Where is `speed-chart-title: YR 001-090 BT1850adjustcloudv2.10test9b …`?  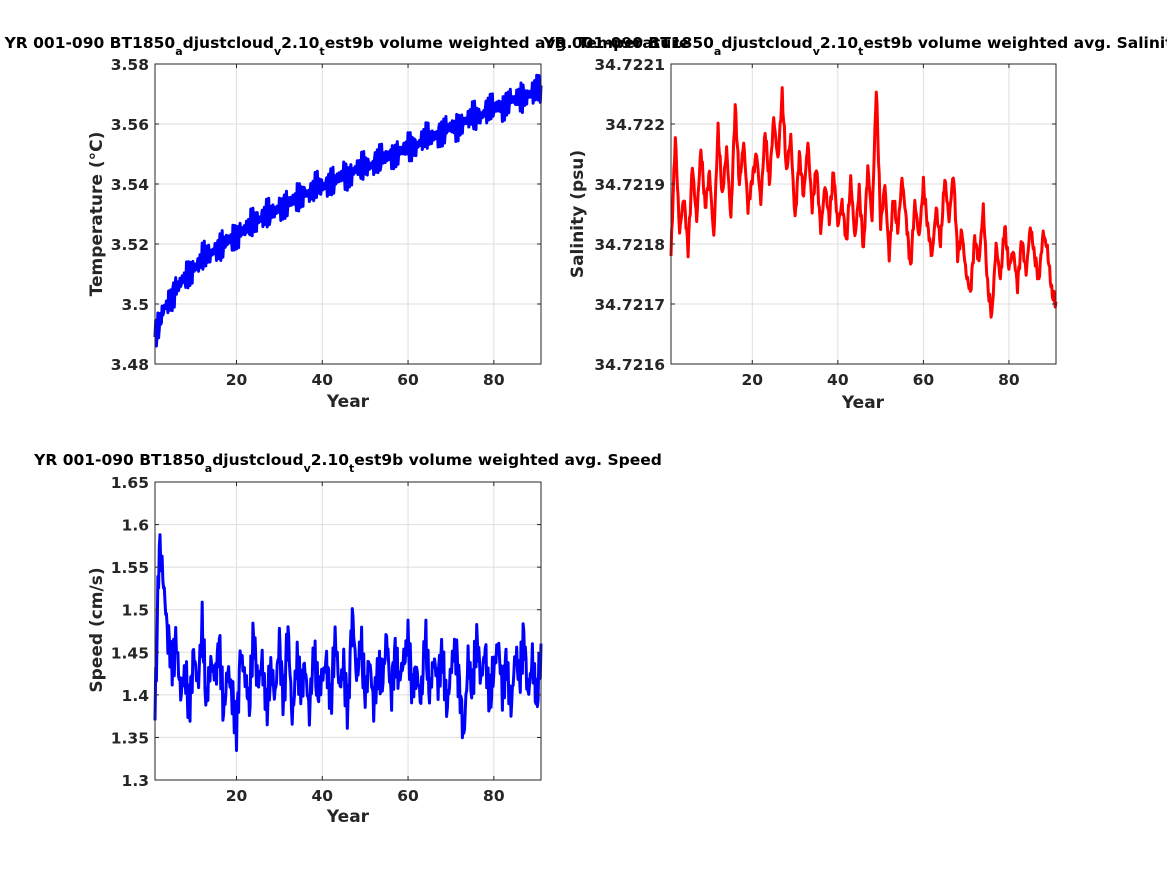 speed-chart-title: YR 001-090 BT1850adjustcloudv2.10test9b … is located at coordinates (347, 463).